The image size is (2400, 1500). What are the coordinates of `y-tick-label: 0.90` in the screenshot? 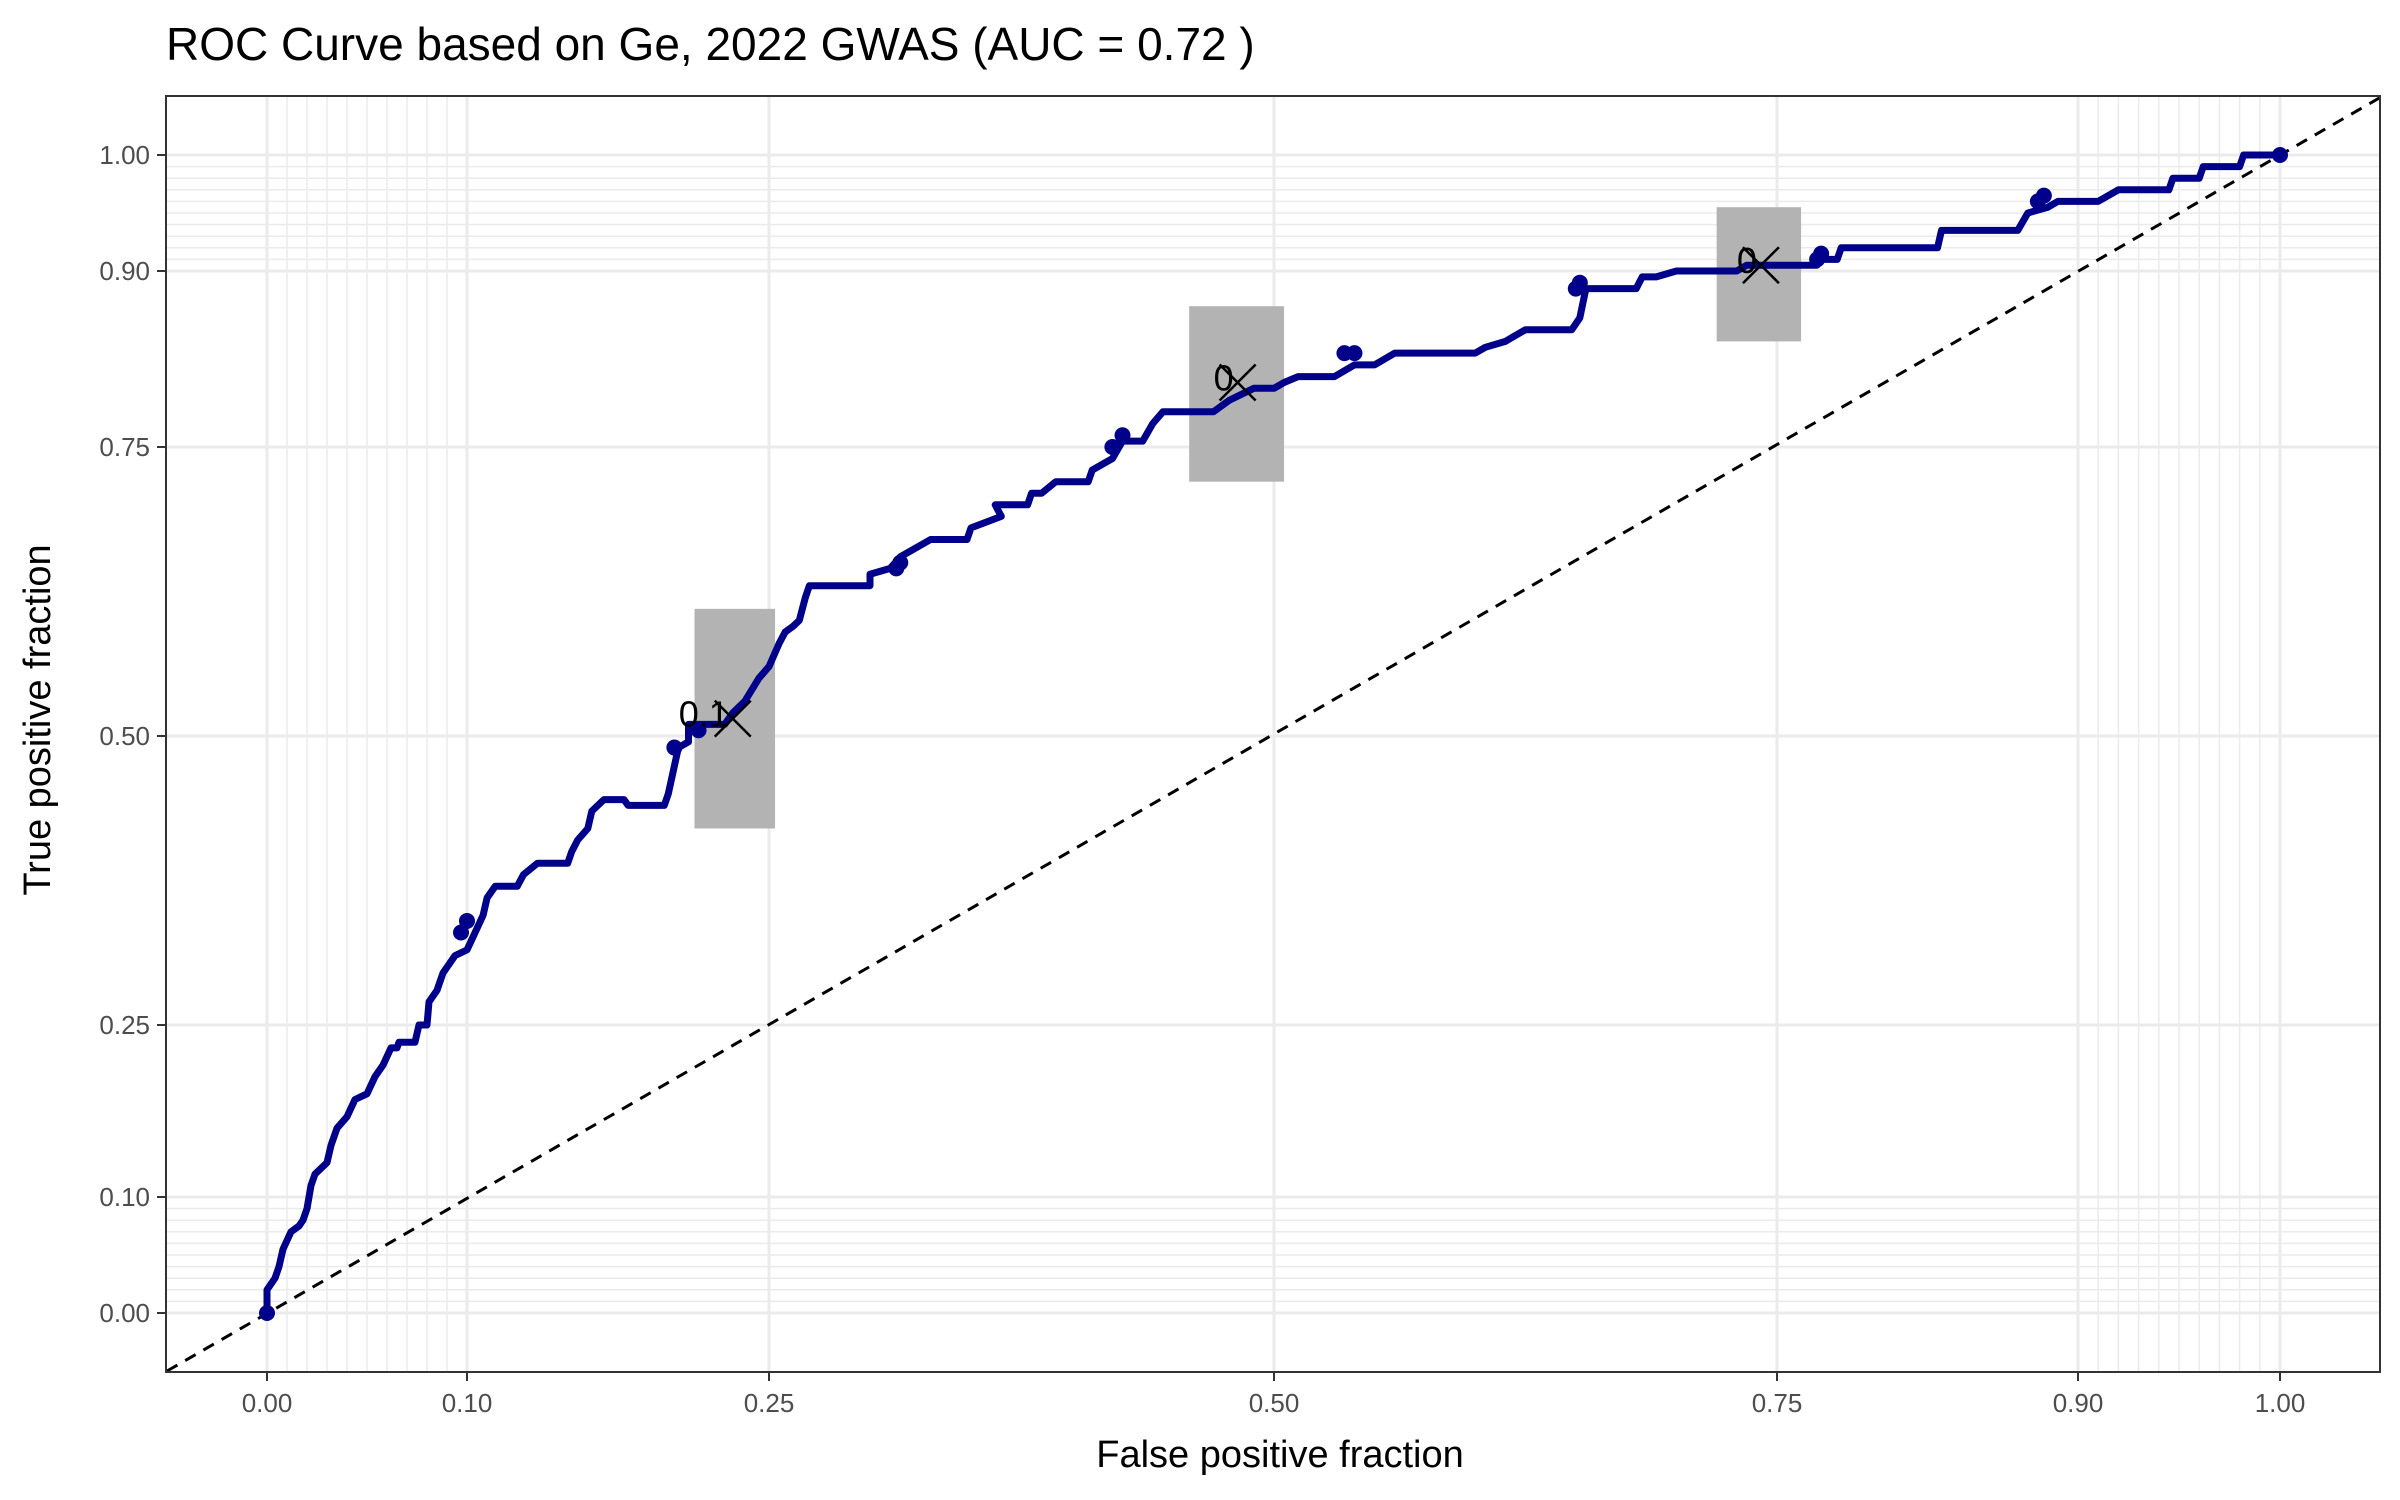 It's located at (124, 271).